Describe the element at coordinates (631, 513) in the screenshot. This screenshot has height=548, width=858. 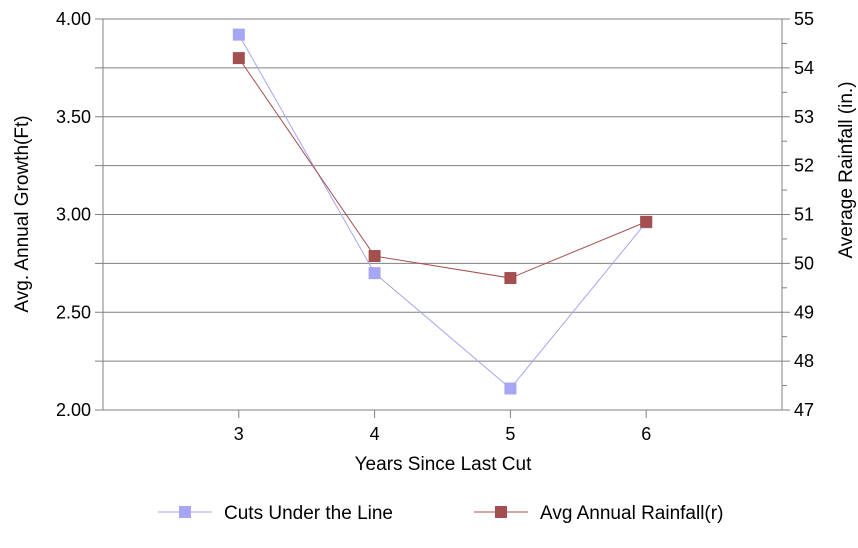
I see `legend-label-2: Avg Annual Rainfall(r)` at that location.